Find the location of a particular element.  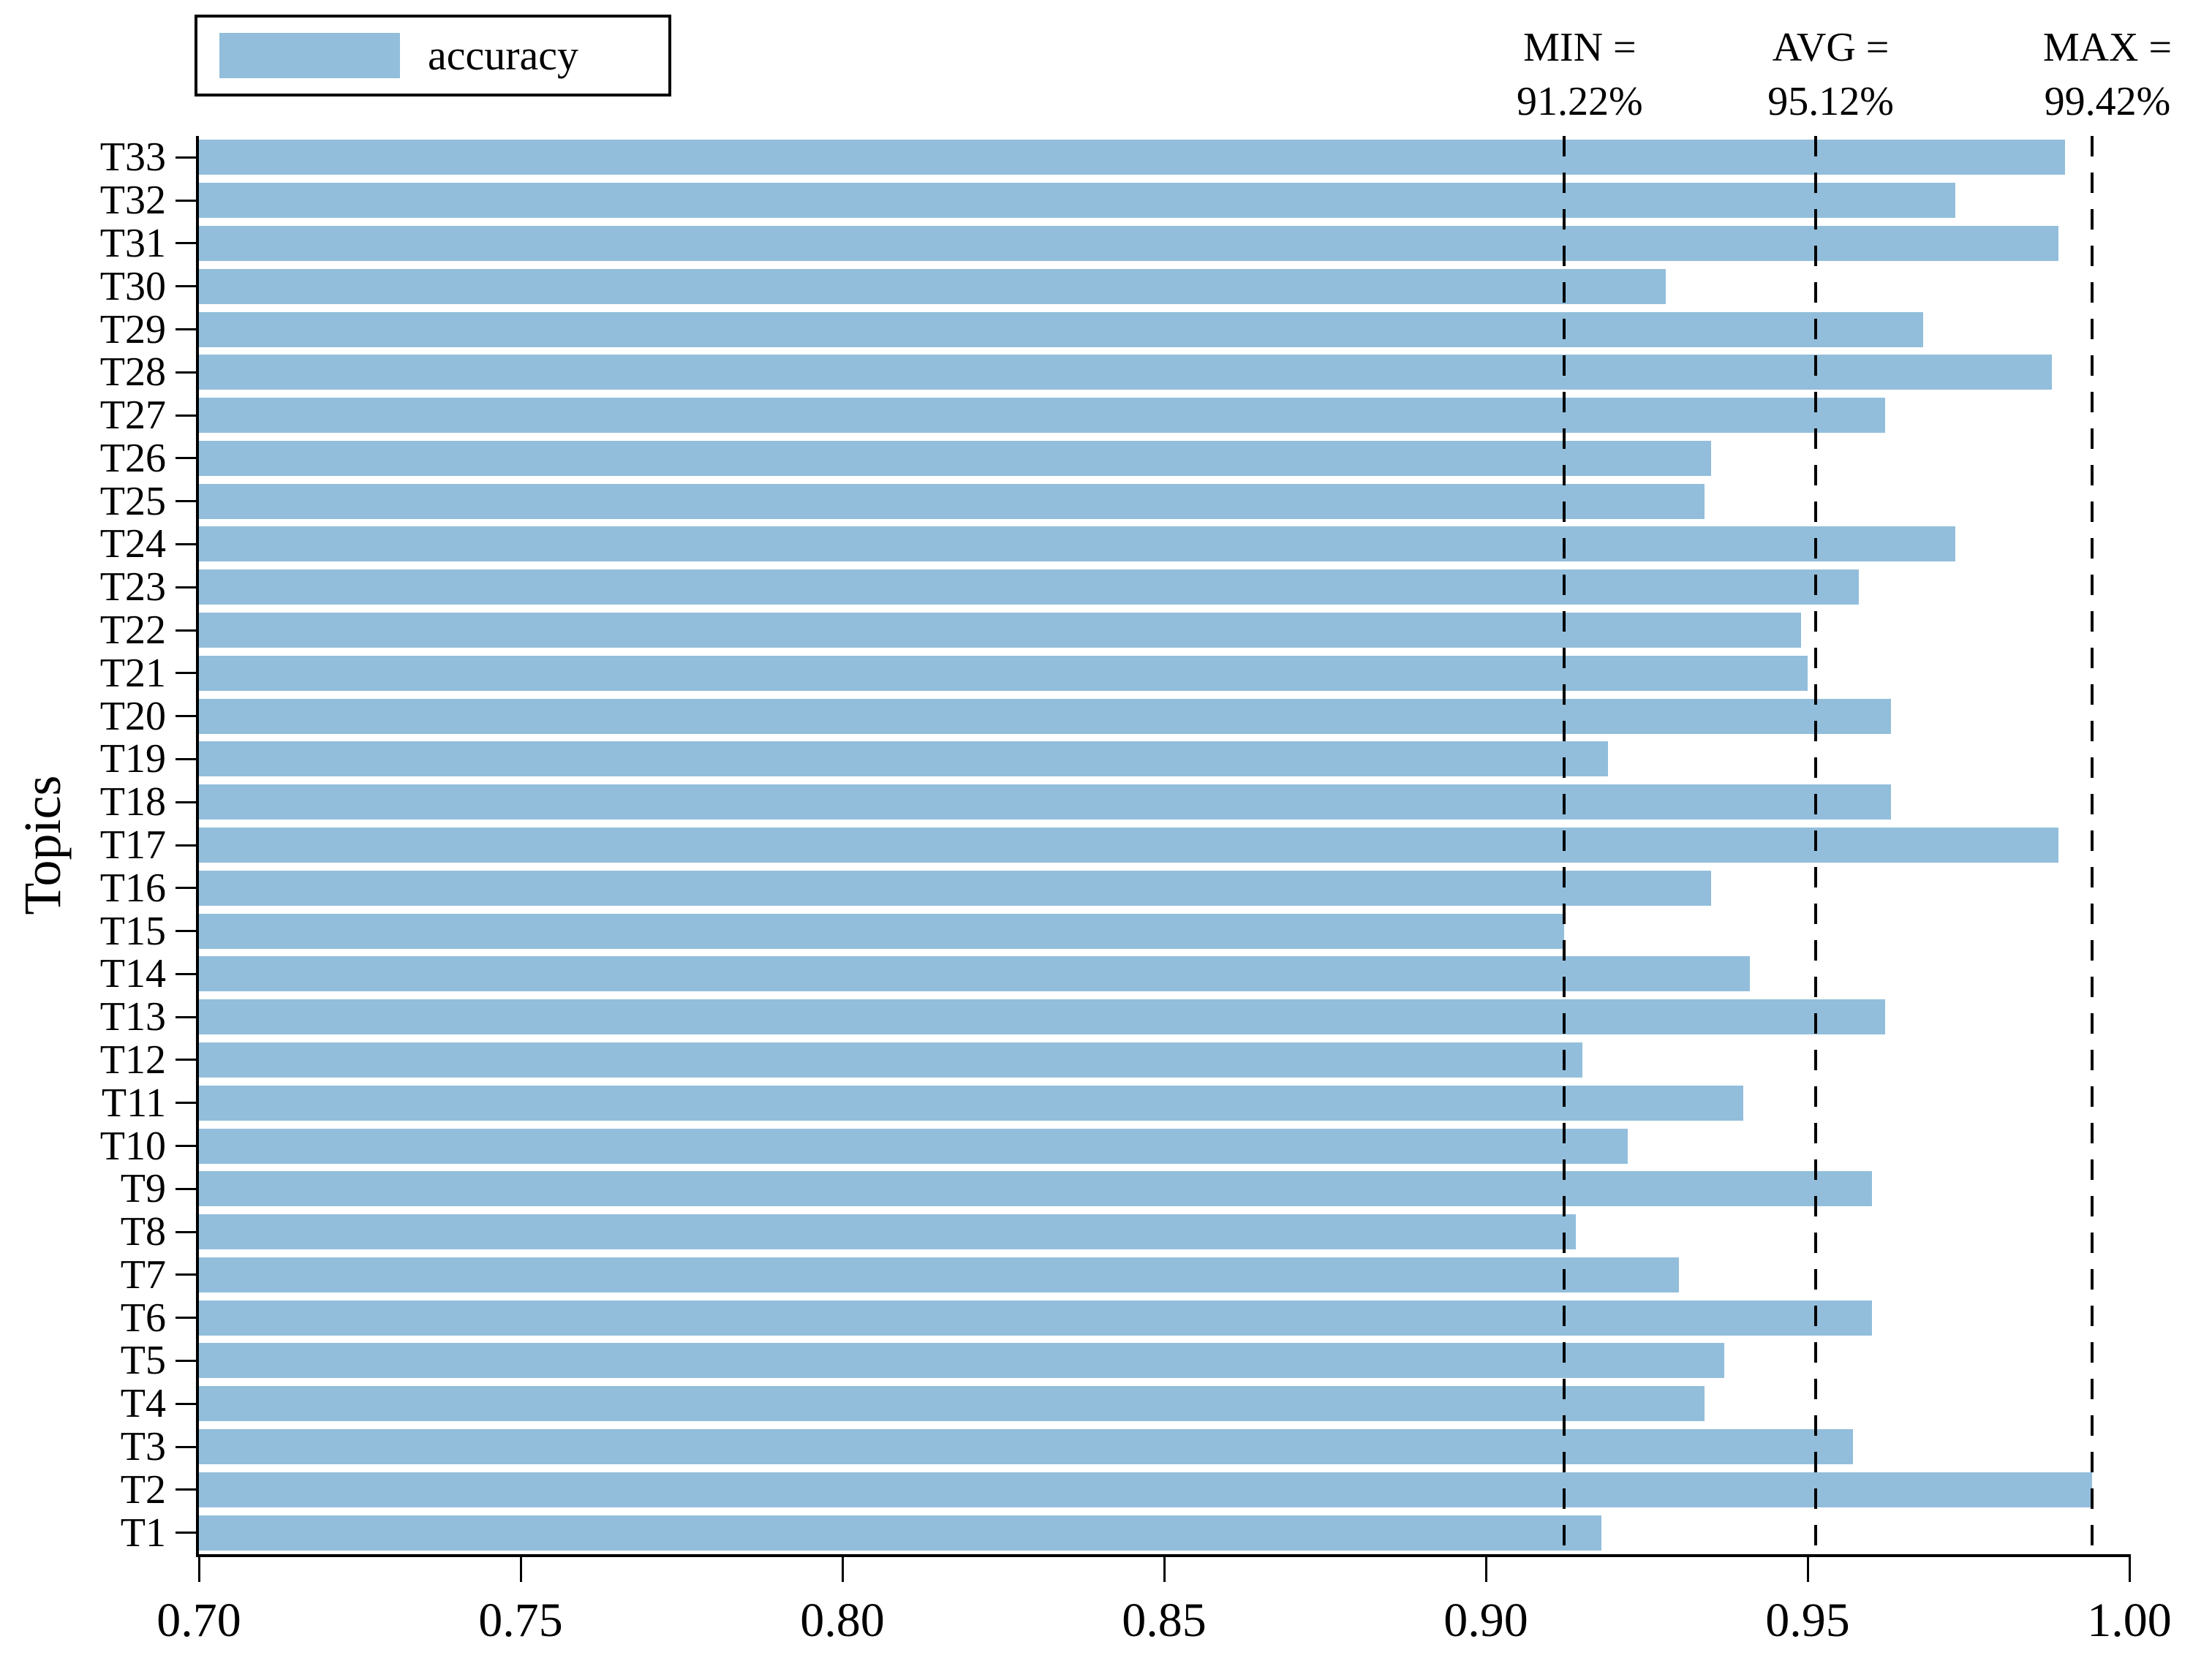

y-tick-label: T16 is located at coordinates (132, 888).